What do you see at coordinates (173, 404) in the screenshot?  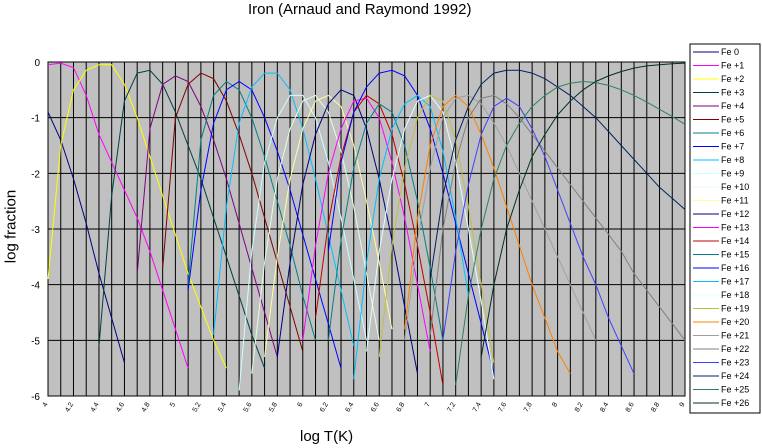 I see `x-tick-label: 5` at bounding box center [173, 404].